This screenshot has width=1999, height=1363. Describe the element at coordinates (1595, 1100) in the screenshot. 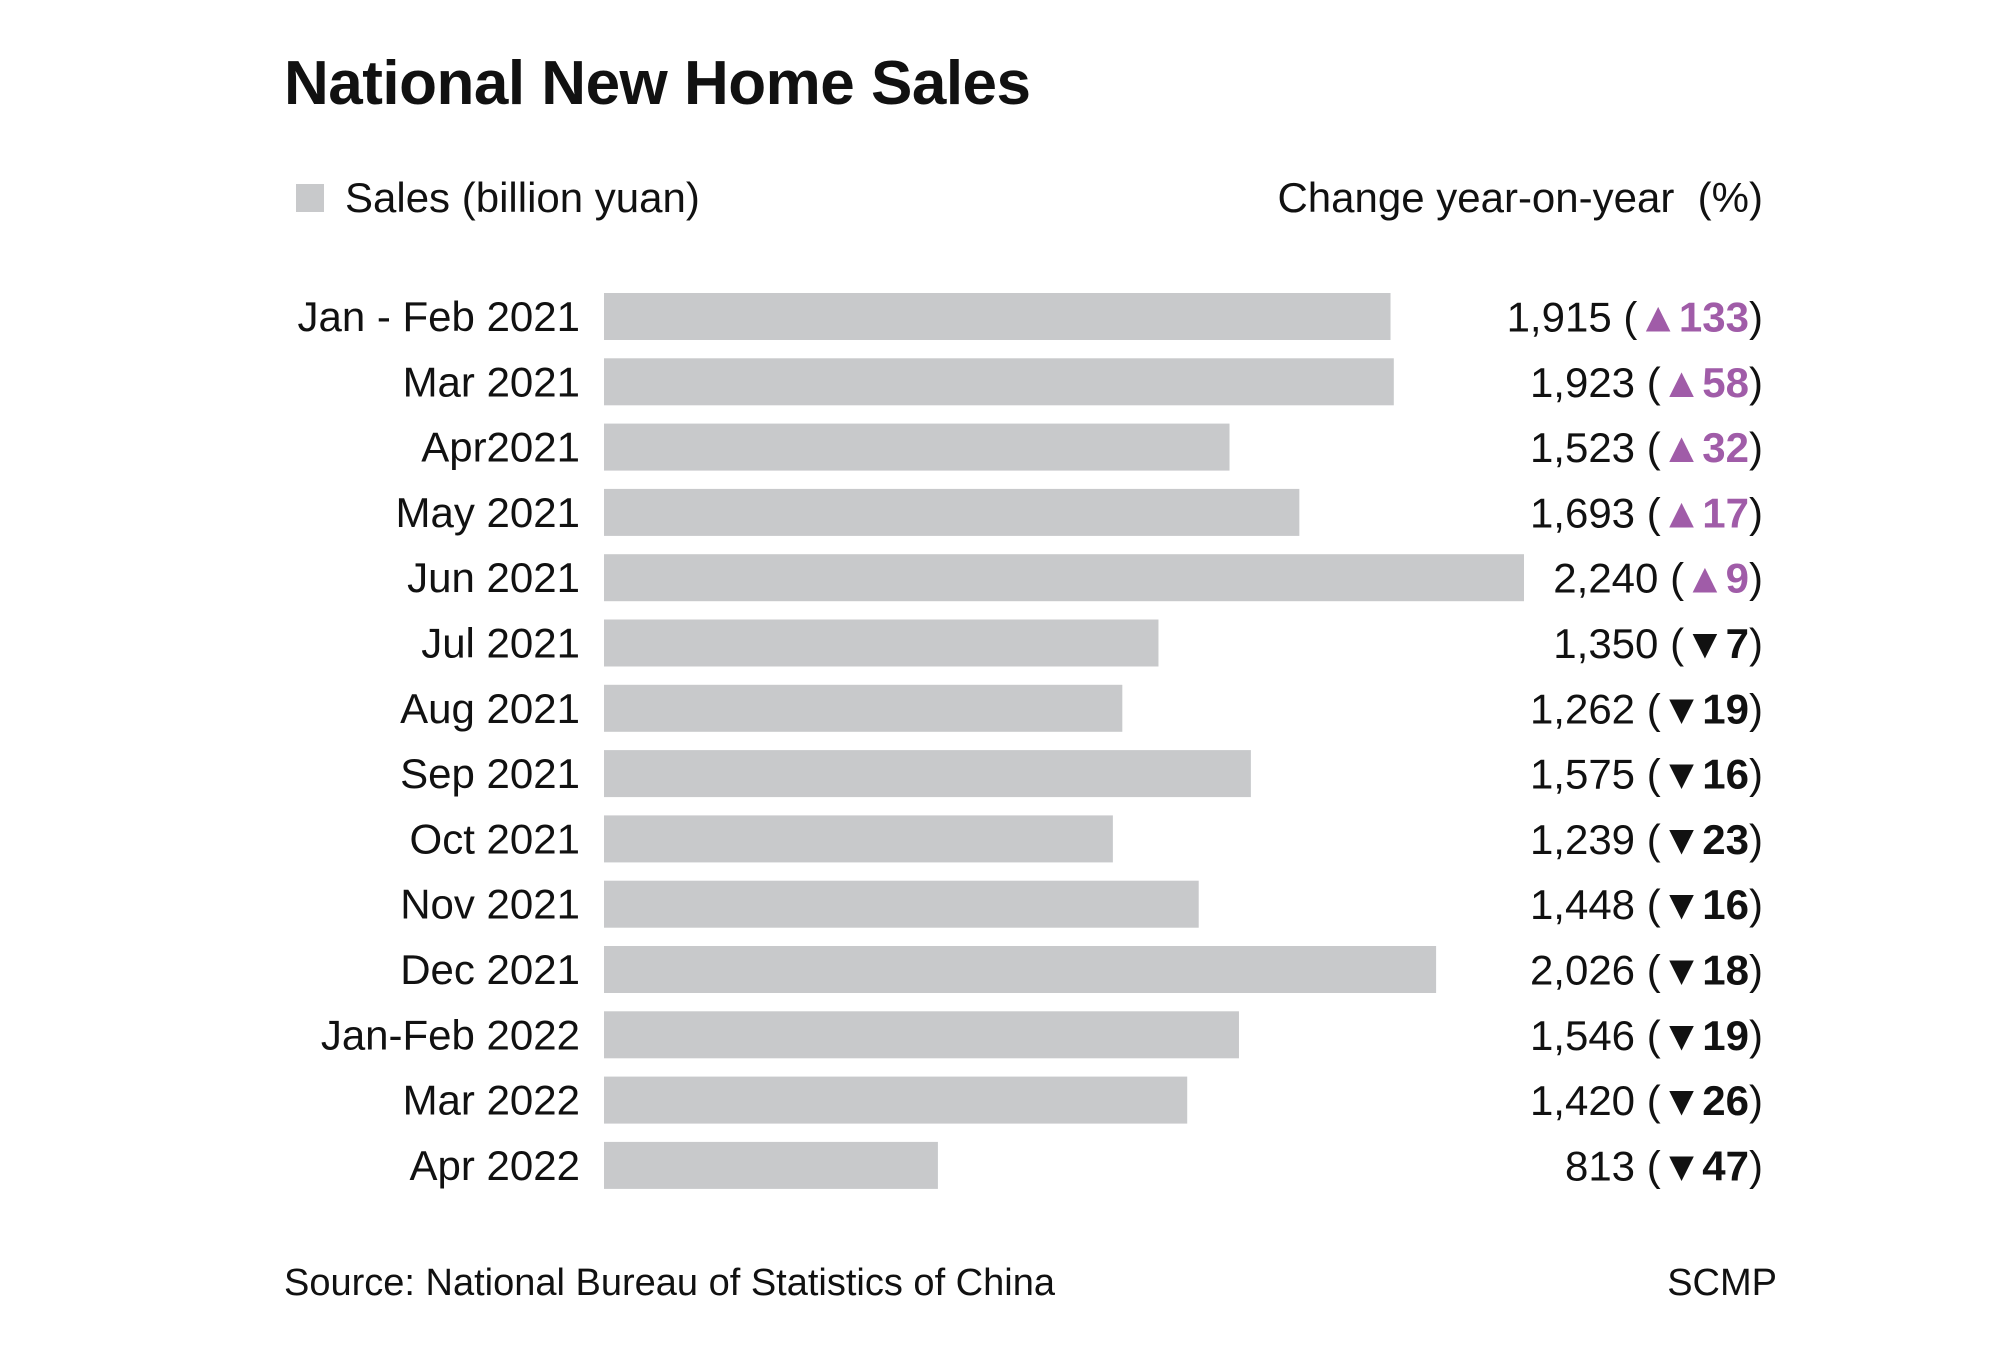

I see `sales-value-label: 1,420 (` at that location.